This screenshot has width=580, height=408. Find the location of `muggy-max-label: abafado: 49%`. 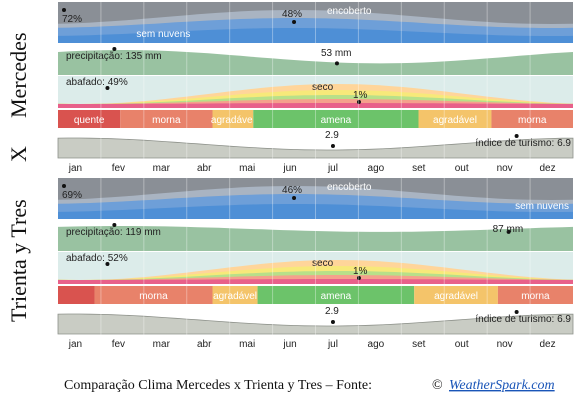

muggy-max-label: abafado: 49% is located at coordinates (97, 82).